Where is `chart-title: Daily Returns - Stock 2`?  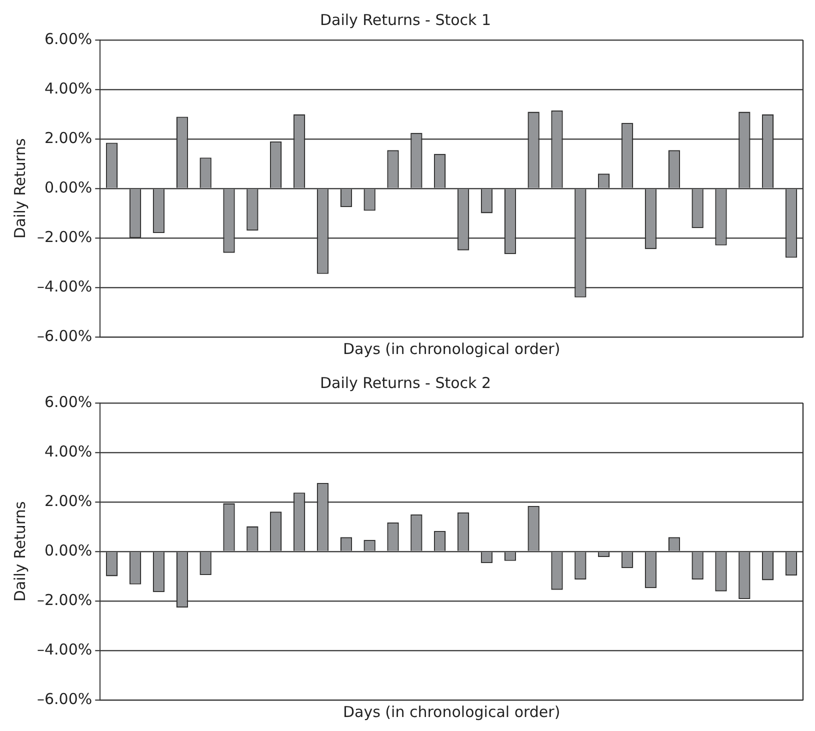
chart-title: Daily Returns - Stock 2 is located at coordinates (406, 383).